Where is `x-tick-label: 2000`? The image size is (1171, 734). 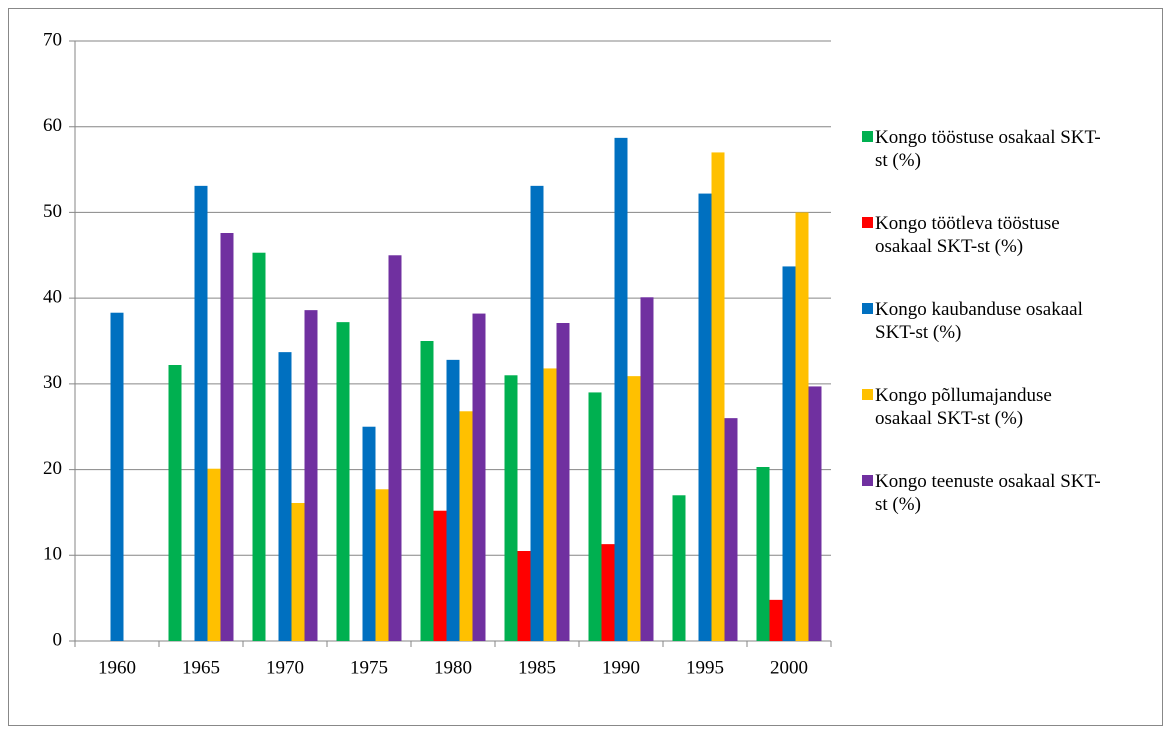
x-tick-label: 2000 is located at coordinates (789, 667).